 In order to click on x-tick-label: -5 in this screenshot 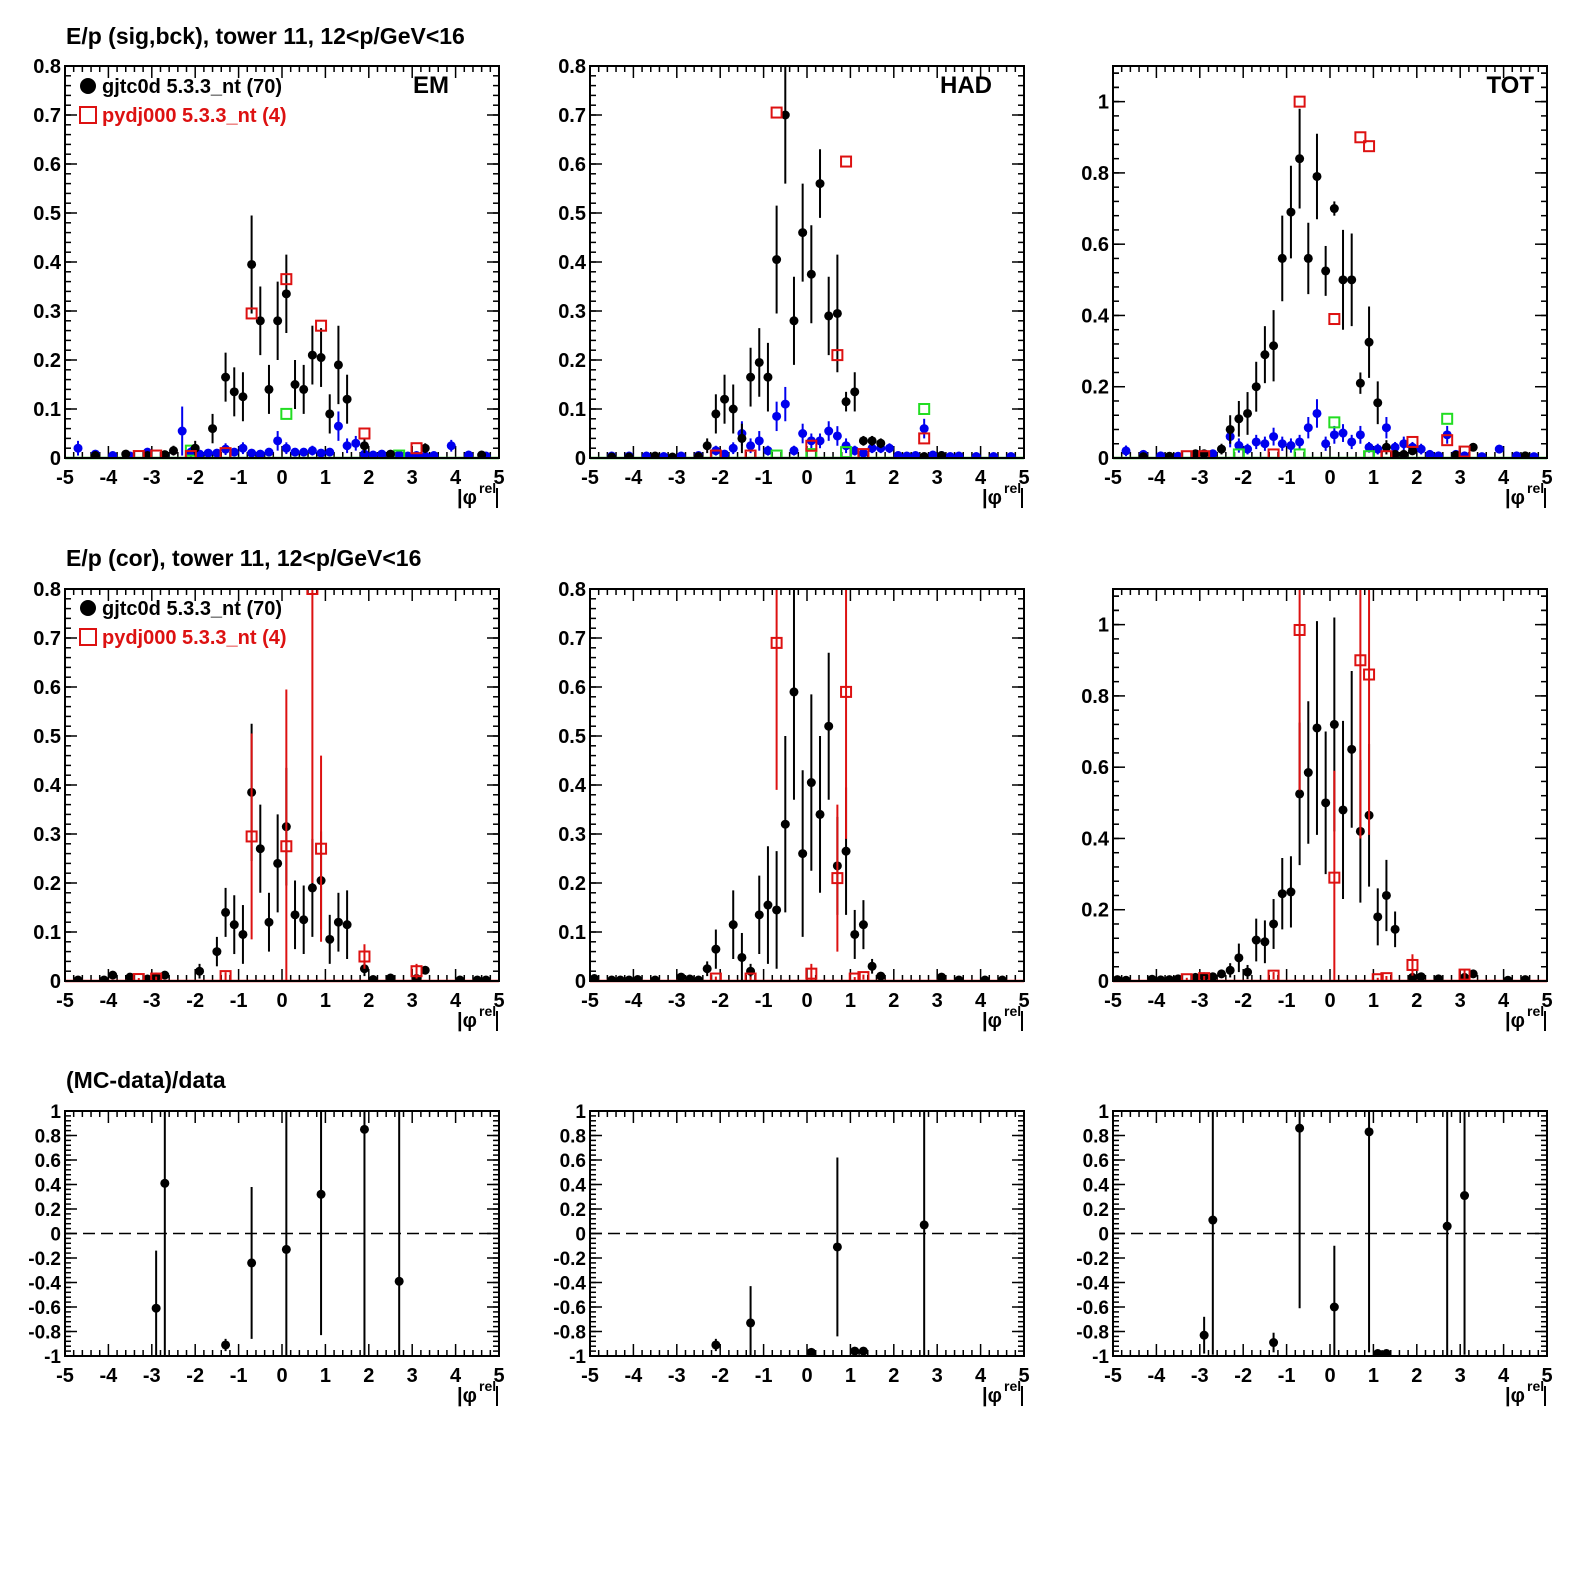, I will do `click(590, 1376)`.